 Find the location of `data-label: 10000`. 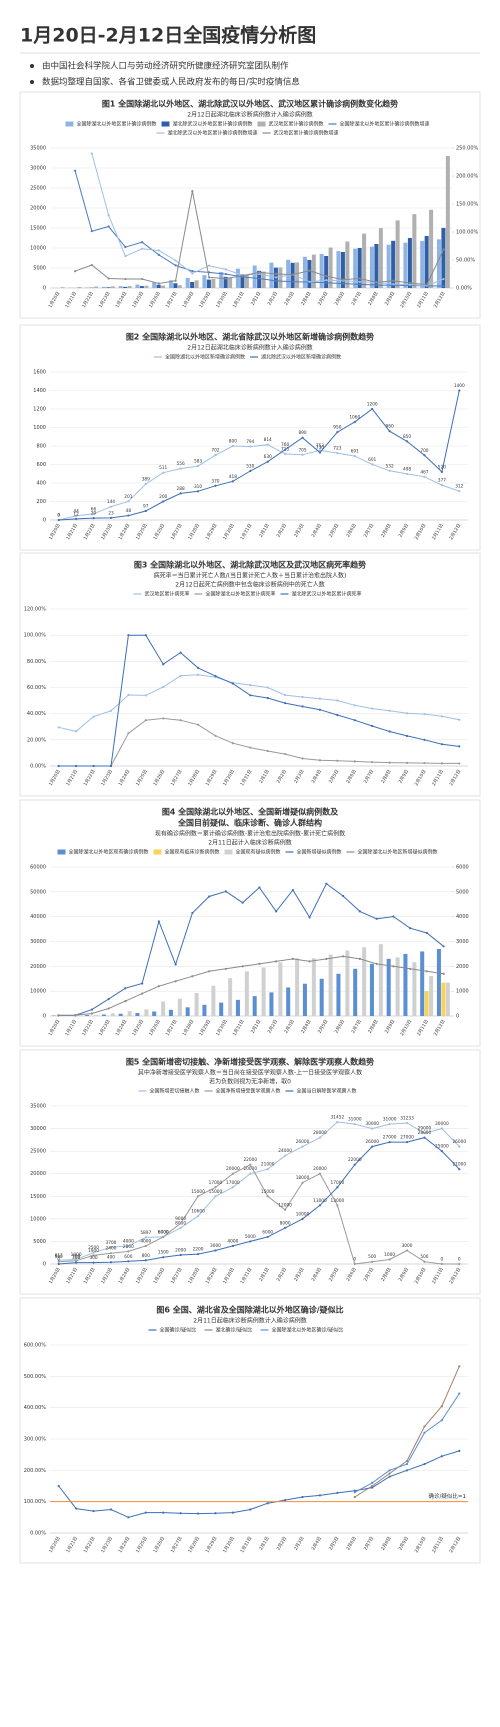

data-label: 10000 is located at coordinates (303, 1214).